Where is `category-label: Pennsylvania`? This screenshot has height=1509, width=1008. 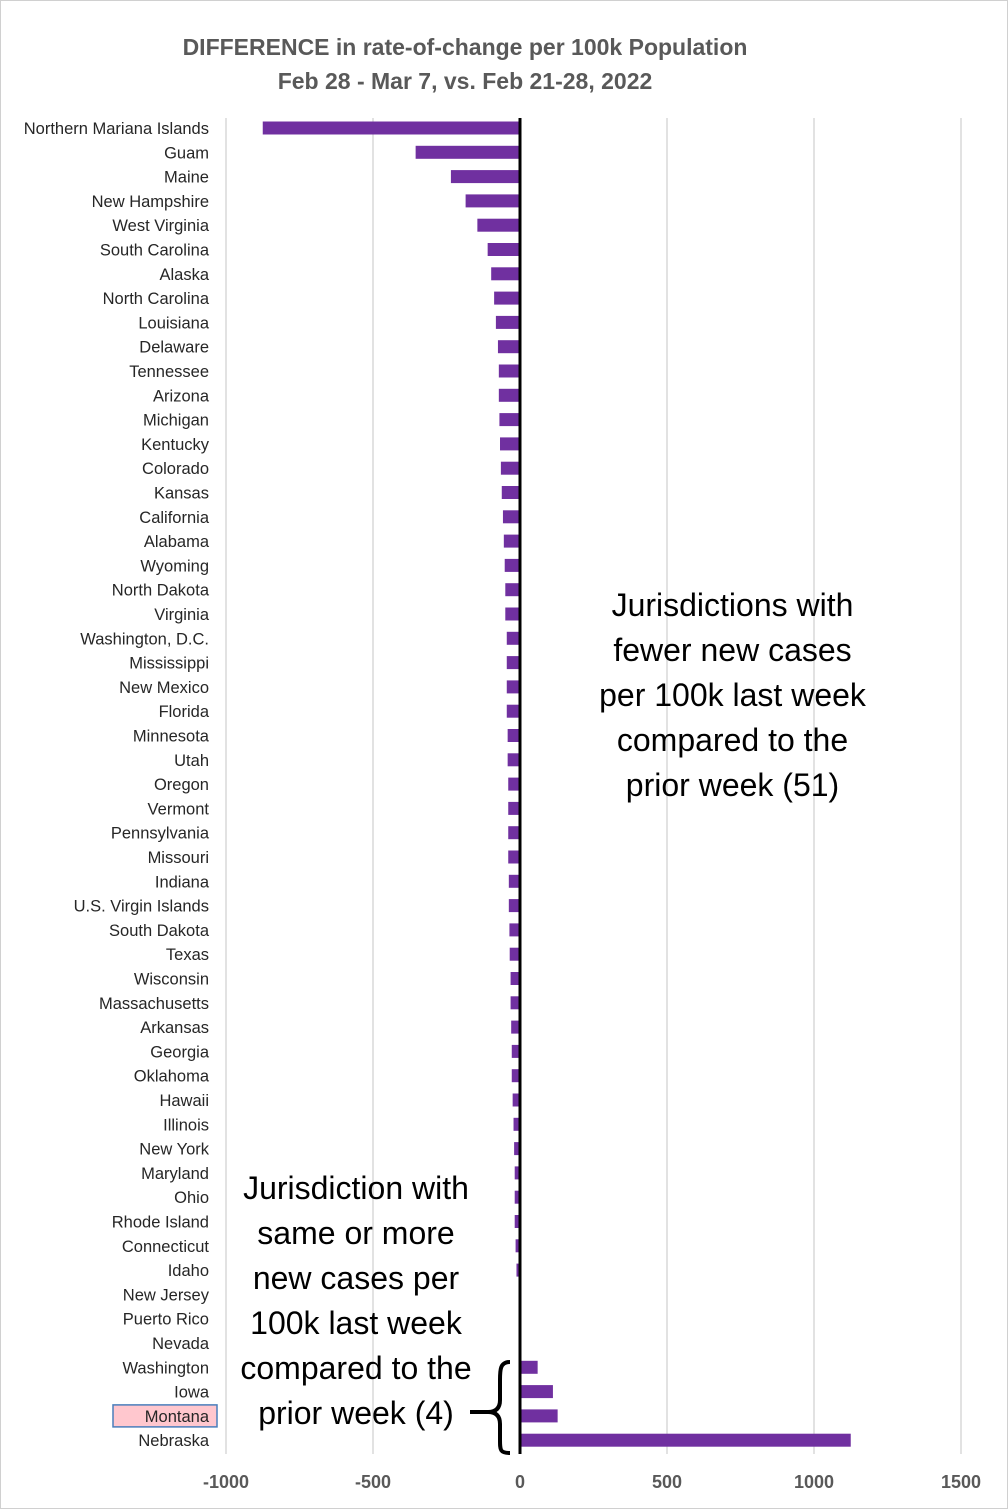
category-label: Pennsylvania is located at coordinates (160, 834).